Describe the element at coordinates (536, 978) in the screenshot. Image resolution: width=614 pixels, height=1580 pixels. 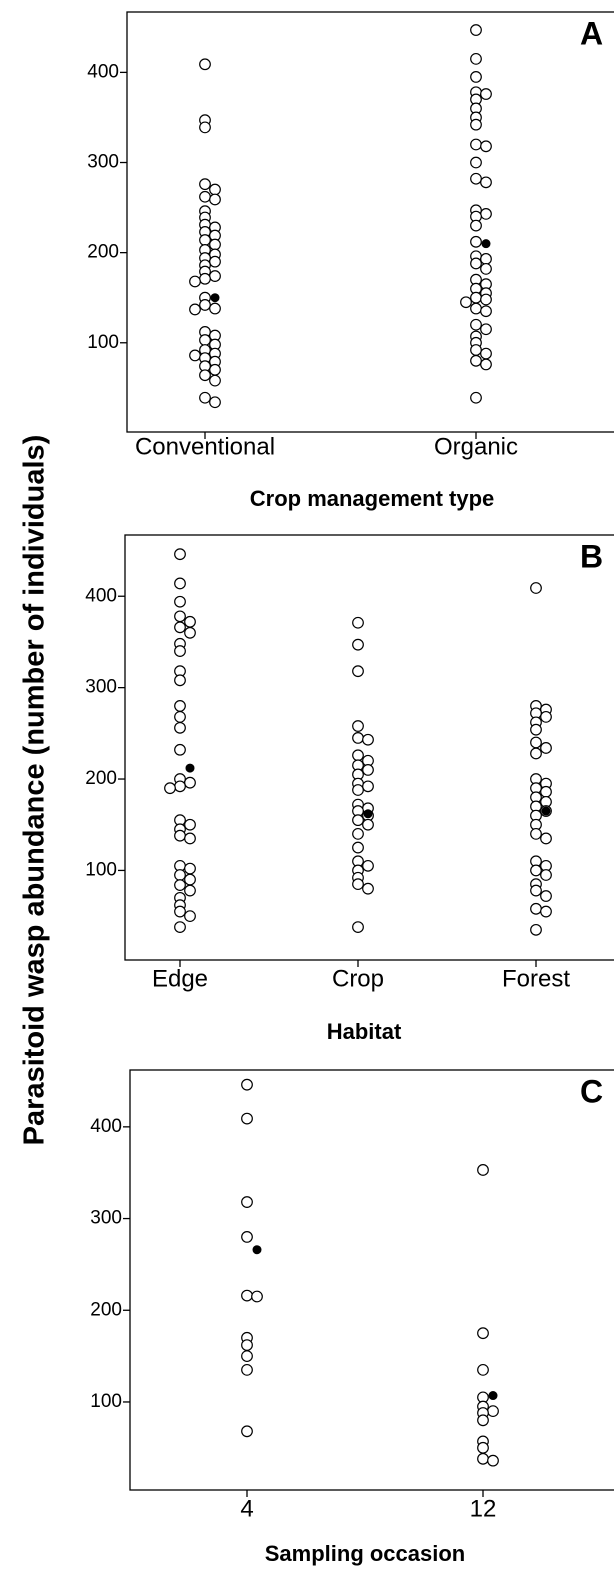
I see `x-tick-label: Forest` at that location.